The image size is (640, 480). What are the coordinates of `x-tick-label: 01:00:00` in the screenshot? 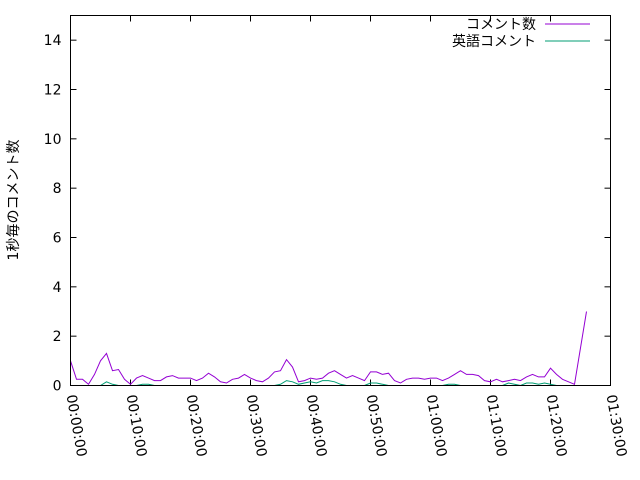 It's located at (436, 425).